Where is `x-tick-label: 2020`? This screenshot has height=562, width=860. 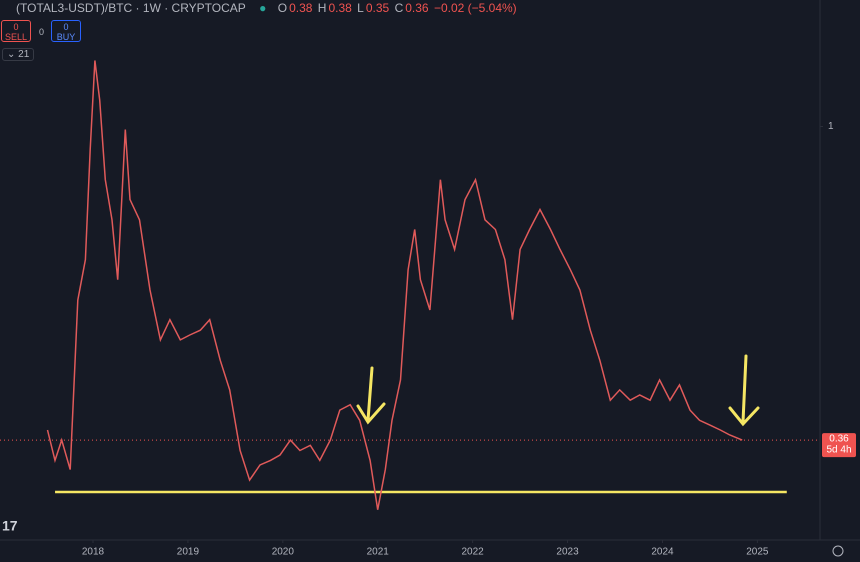
x-tick-label: 2020 is located at coordinates (283, 552).